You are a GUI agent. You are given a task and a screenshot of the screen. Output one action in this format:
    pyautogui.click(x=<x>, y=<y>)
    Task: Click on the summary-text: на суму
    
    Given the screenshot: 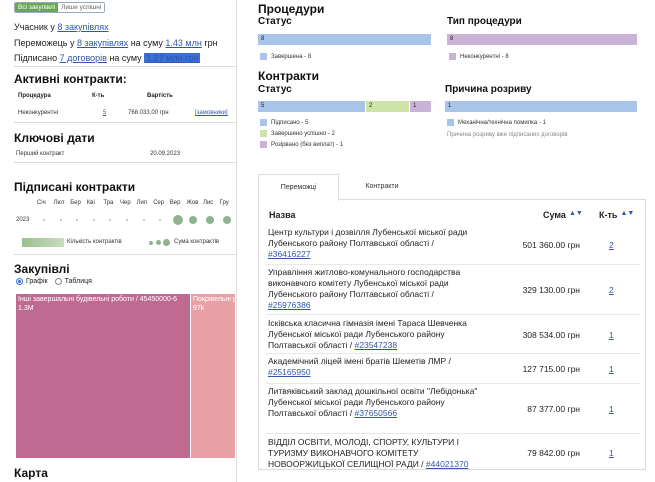 What is the action you would take?
    pyautogui.click(x=125, y=58)
    